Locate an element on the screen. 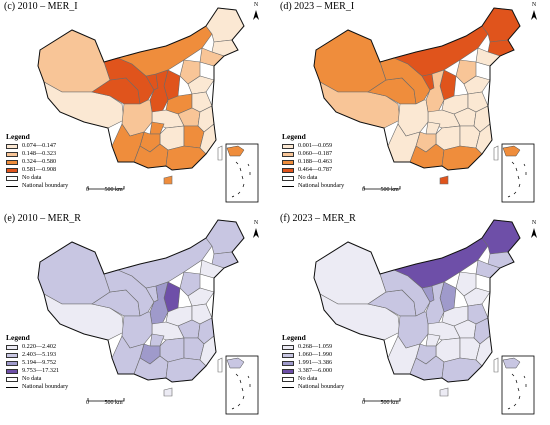 Image resolution: width=550 pixels, height=425 pixels. legend-label: 0.001—0.059 is located at coordinates (315, 146).